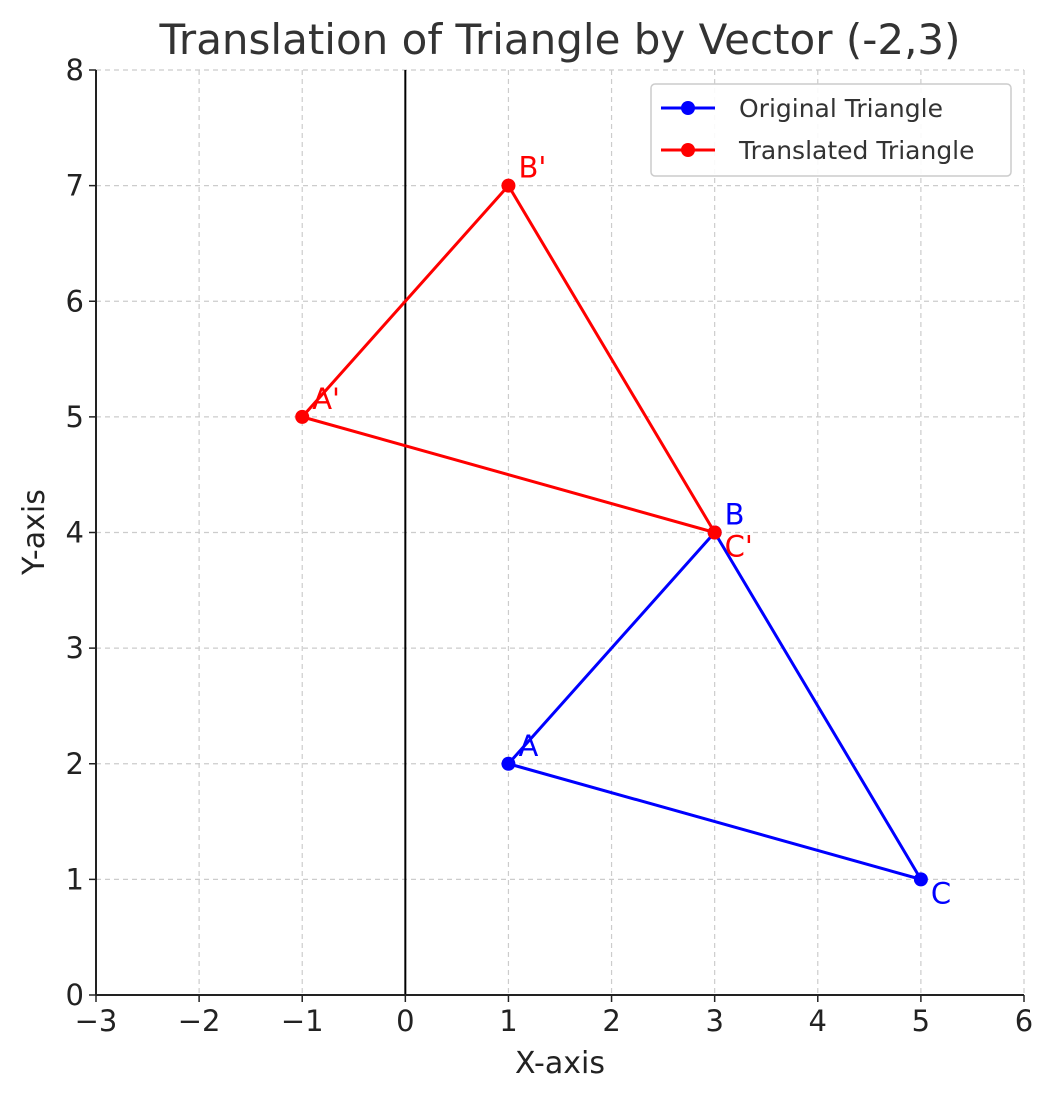  I want to click on chart-title: Translation of Triangle by Vector (-2,3), so click(559, 39).